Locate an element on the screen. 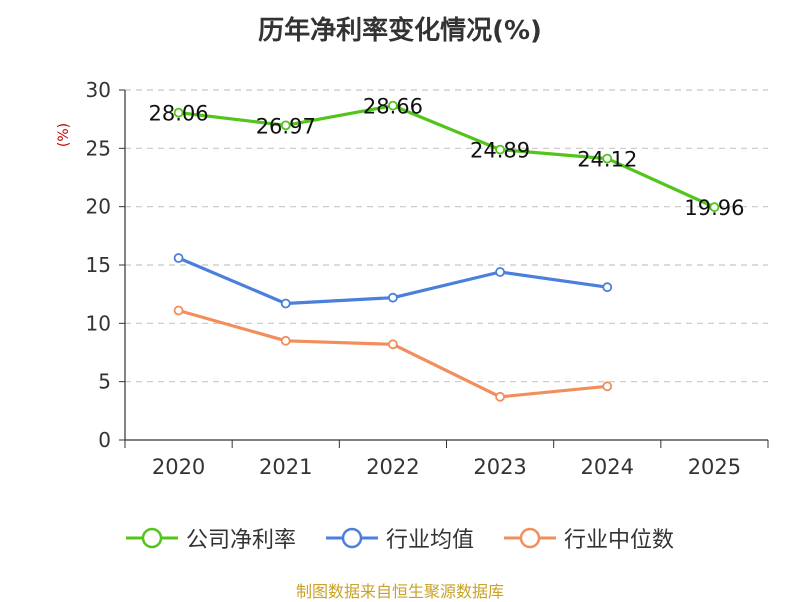 Image resolution: width=800 pixels, height=602 pixels. data-label: 28.06 is located at coordinates (179, 114).